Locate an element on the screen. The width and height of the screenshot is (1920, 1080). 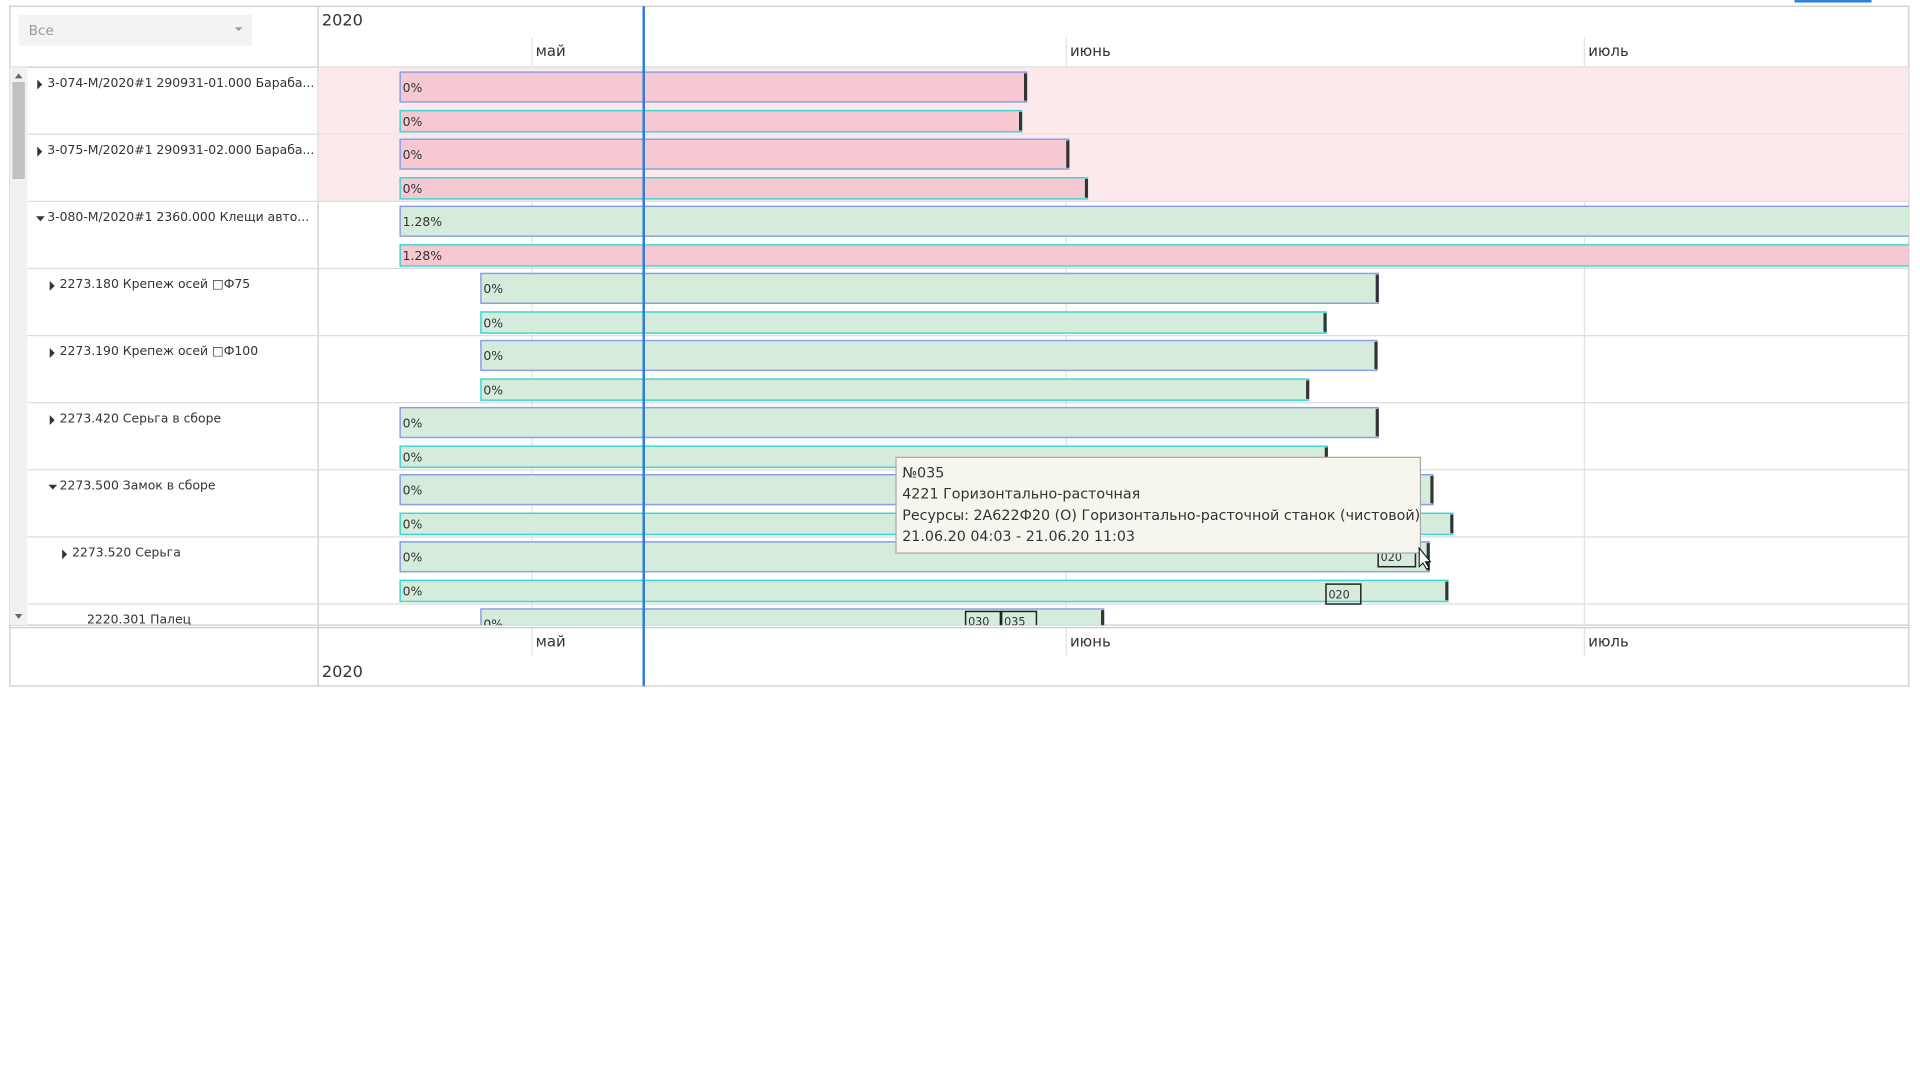
cursor is located at coordinates (1425, 558).